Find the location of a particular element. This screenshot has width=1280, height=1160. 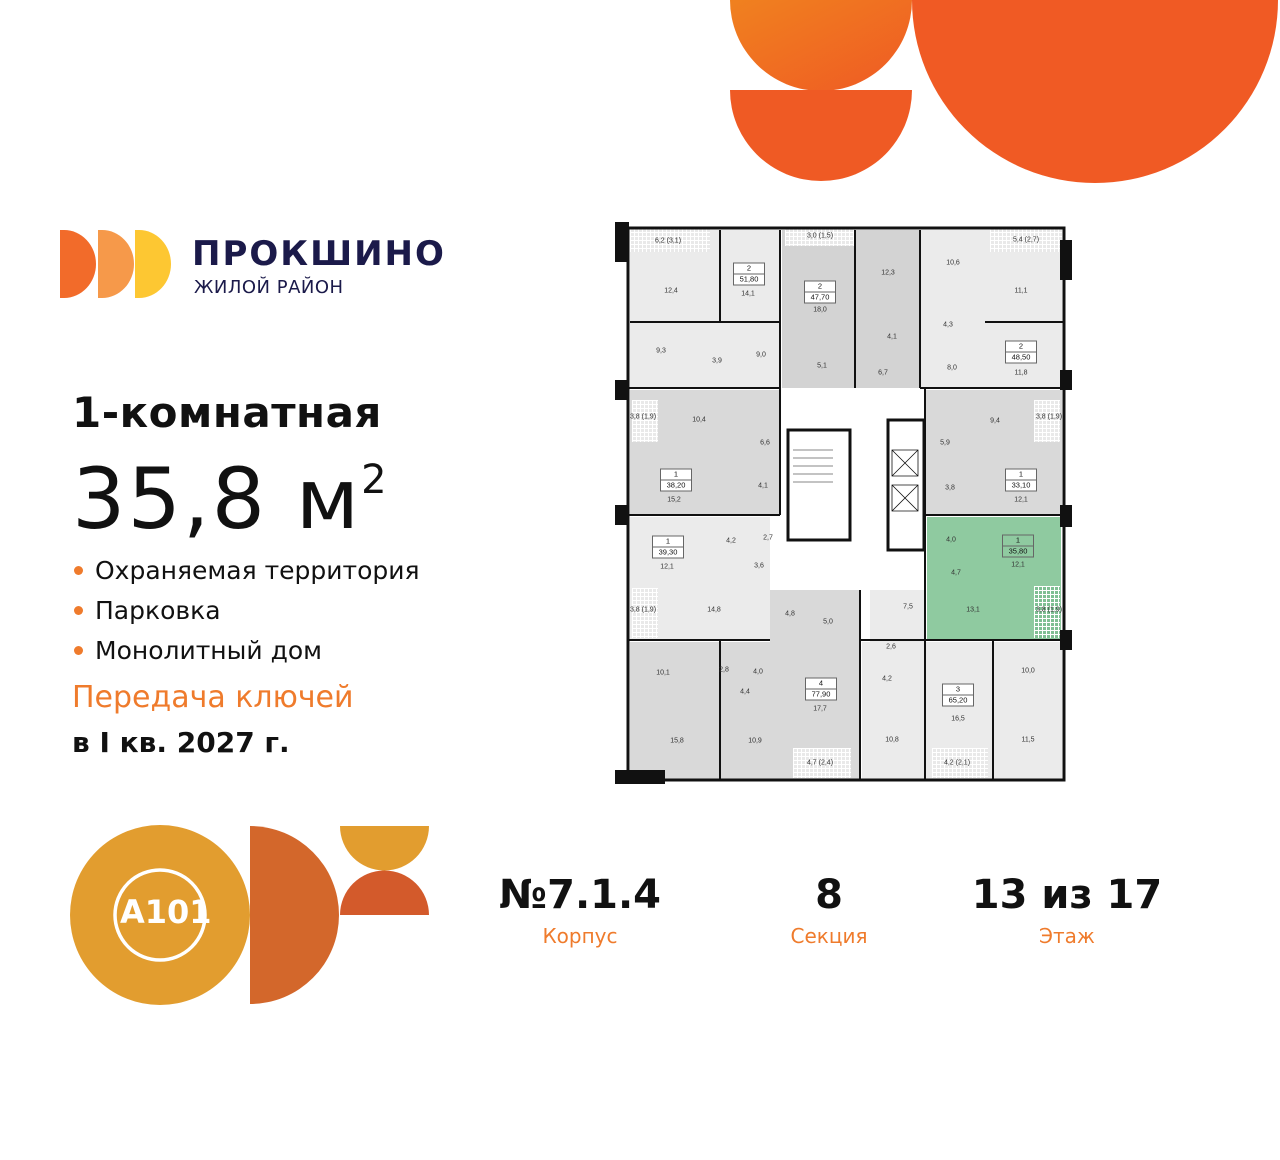

room-area-label: 14,1 is located at coordinates (748, 294).